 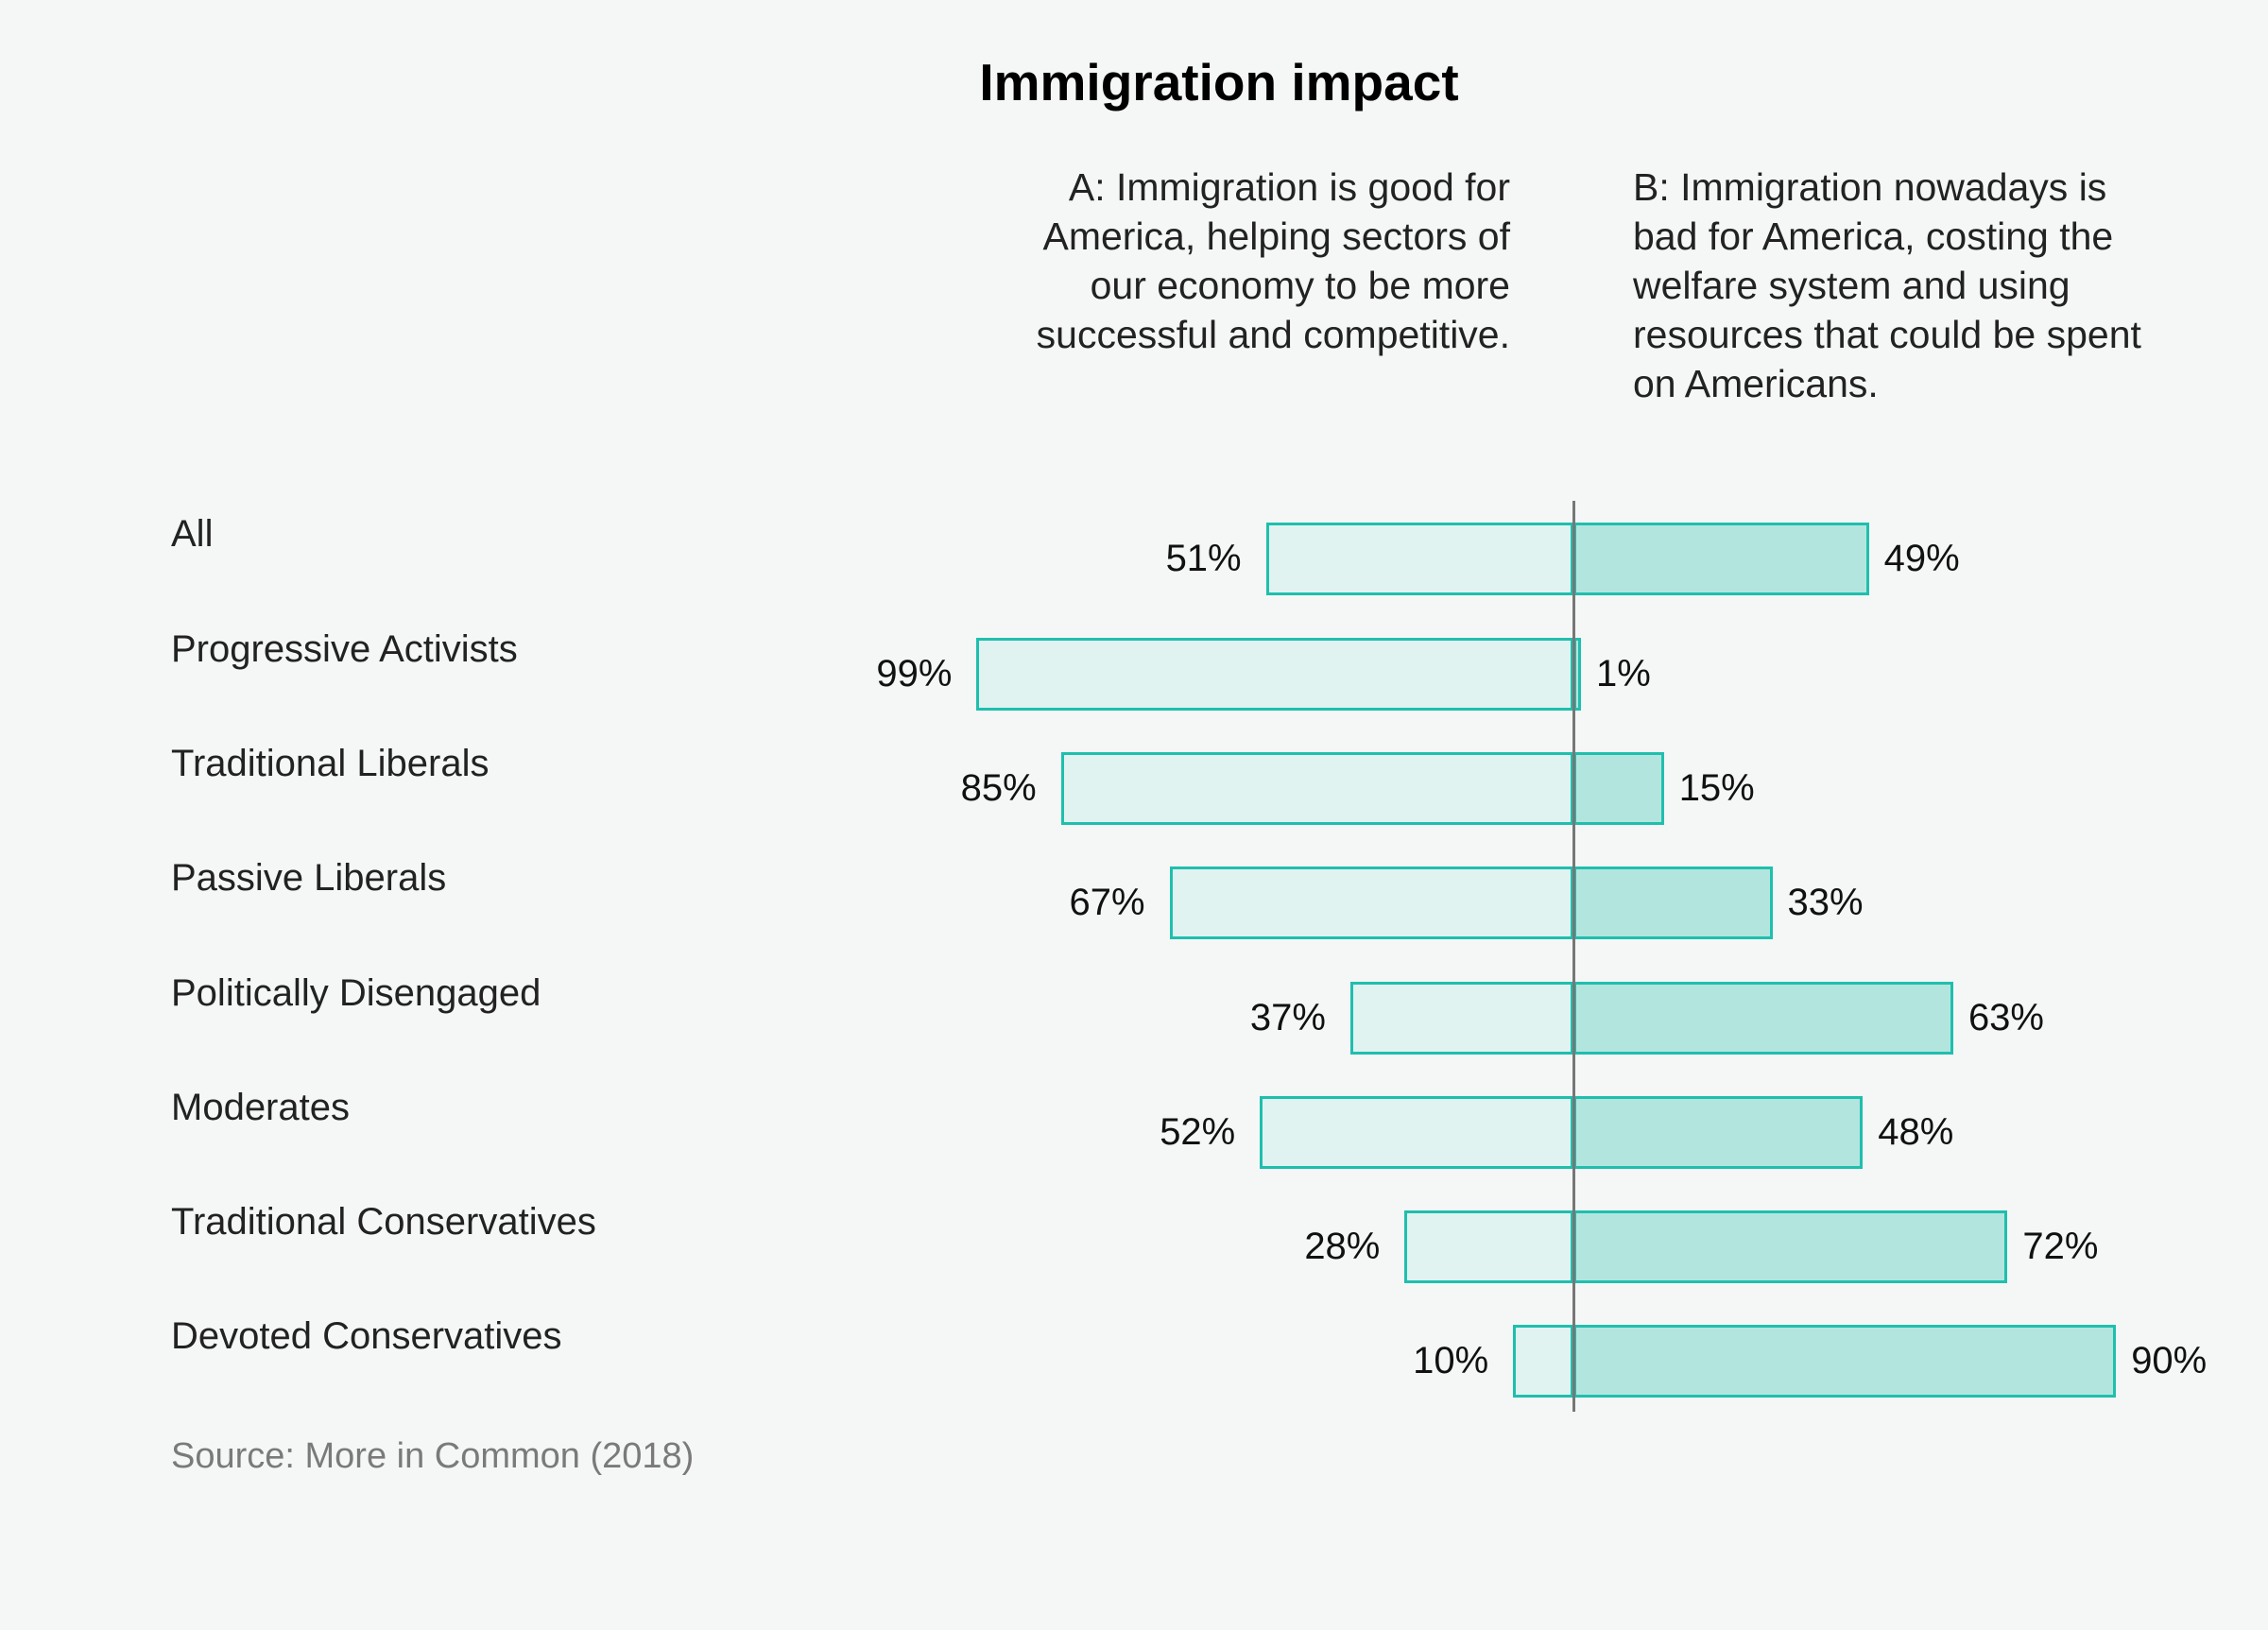 I want to click on data-label-a: 37%, so click(x=1287, y=1017).